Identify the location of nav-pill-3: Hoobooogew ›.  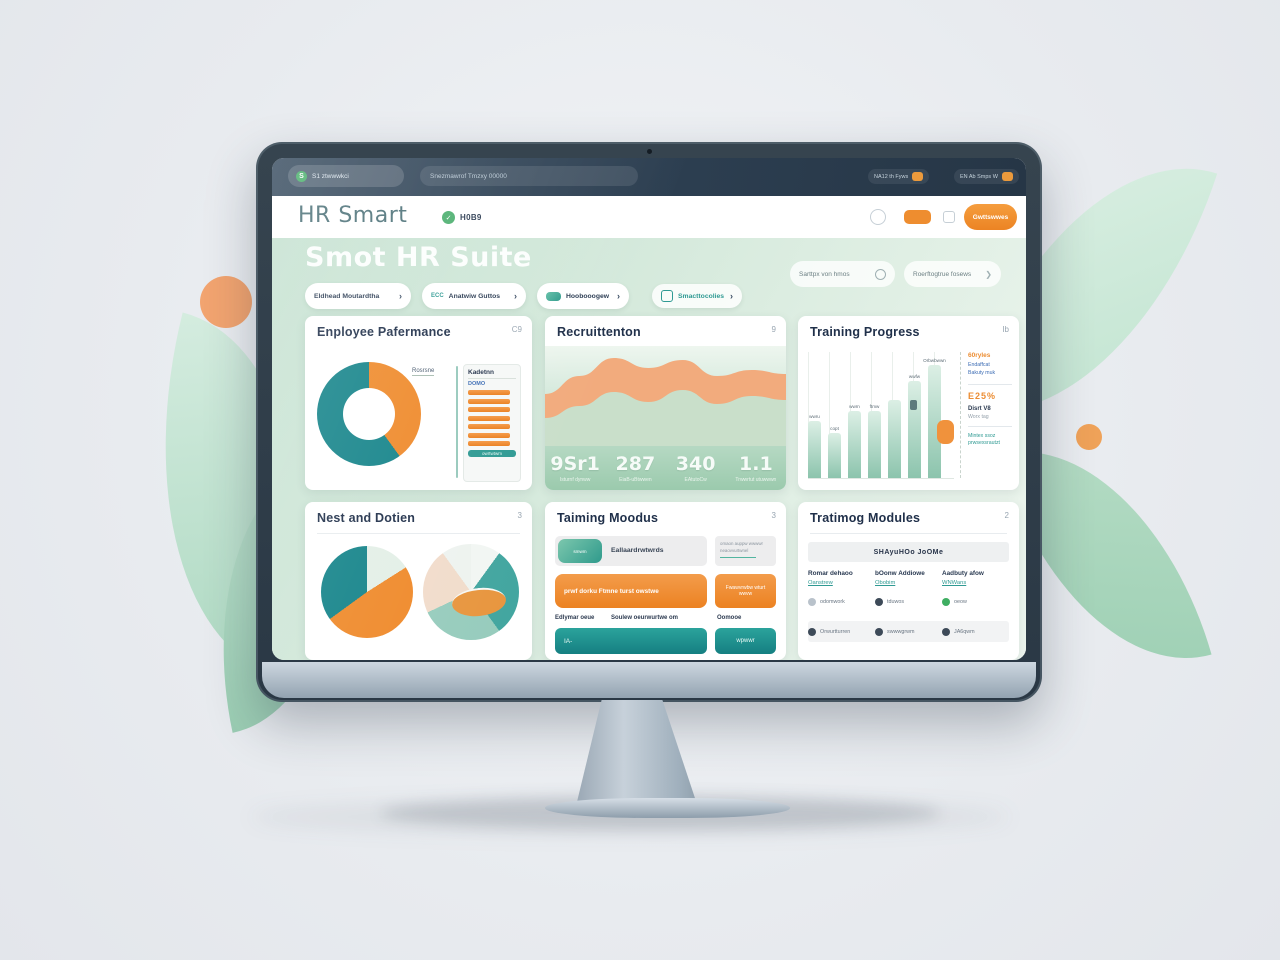
(583, 296).